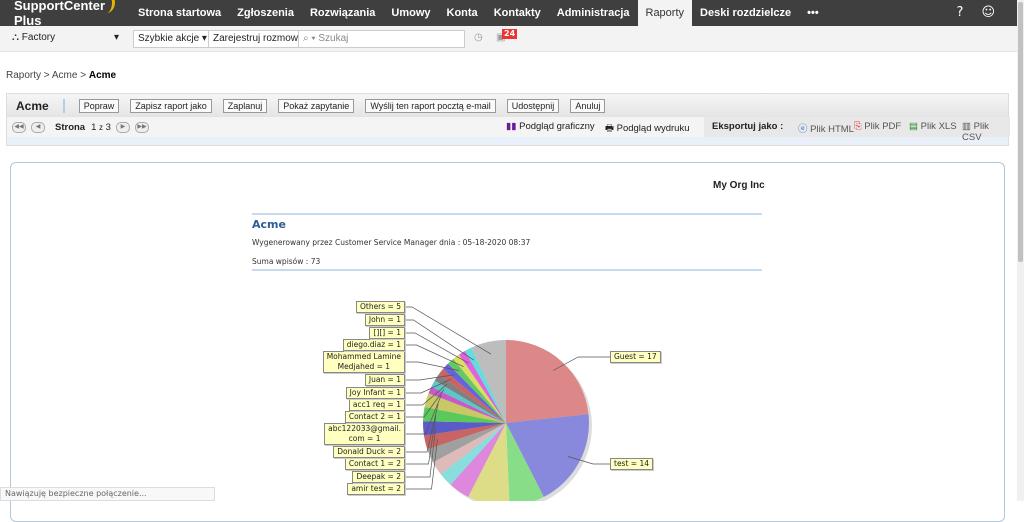  I want to click on report-title: Acme, so click(40, 105).